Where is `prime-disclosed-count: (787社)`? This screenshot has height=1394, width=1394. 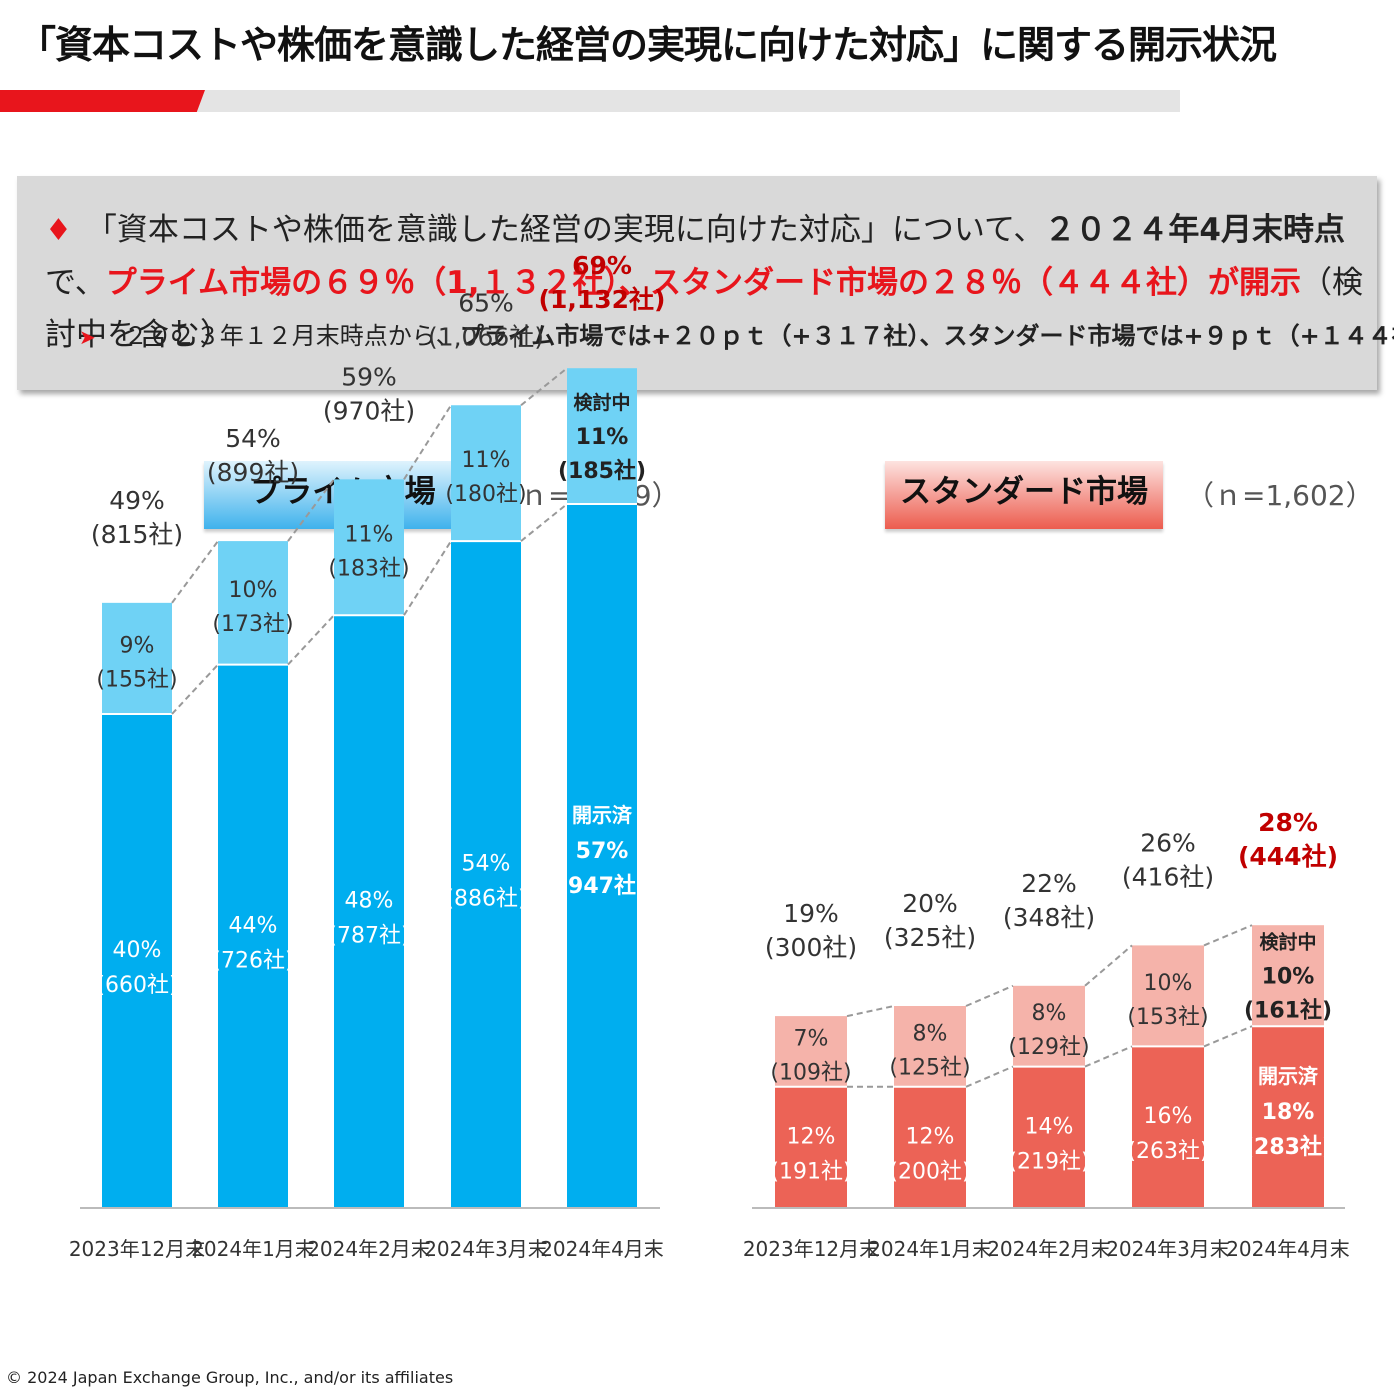 prime-disclosed-count: (787社) is located at coordinates (368, 936).